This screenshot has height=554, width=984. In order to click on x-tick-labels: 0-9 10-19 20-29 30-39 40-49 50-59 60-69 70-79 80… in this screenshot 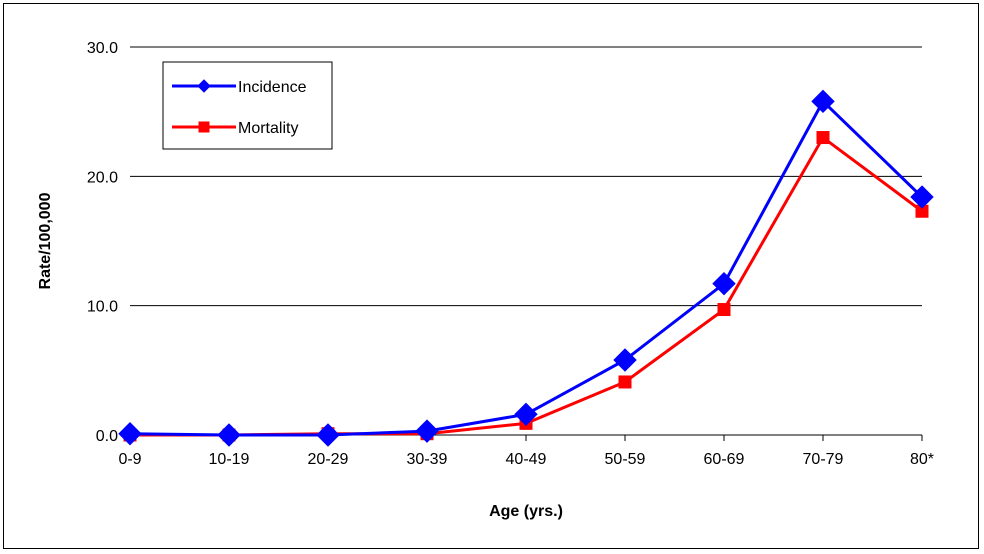, I will do `click(526, 451)`.